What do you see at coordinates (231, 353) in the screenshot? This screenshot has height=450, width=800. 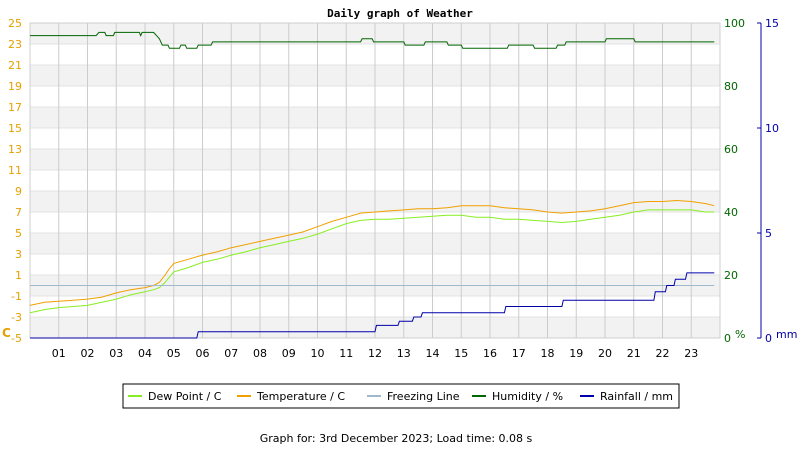 I see `x-tick-label: 07` at bounding box center [231, 353].